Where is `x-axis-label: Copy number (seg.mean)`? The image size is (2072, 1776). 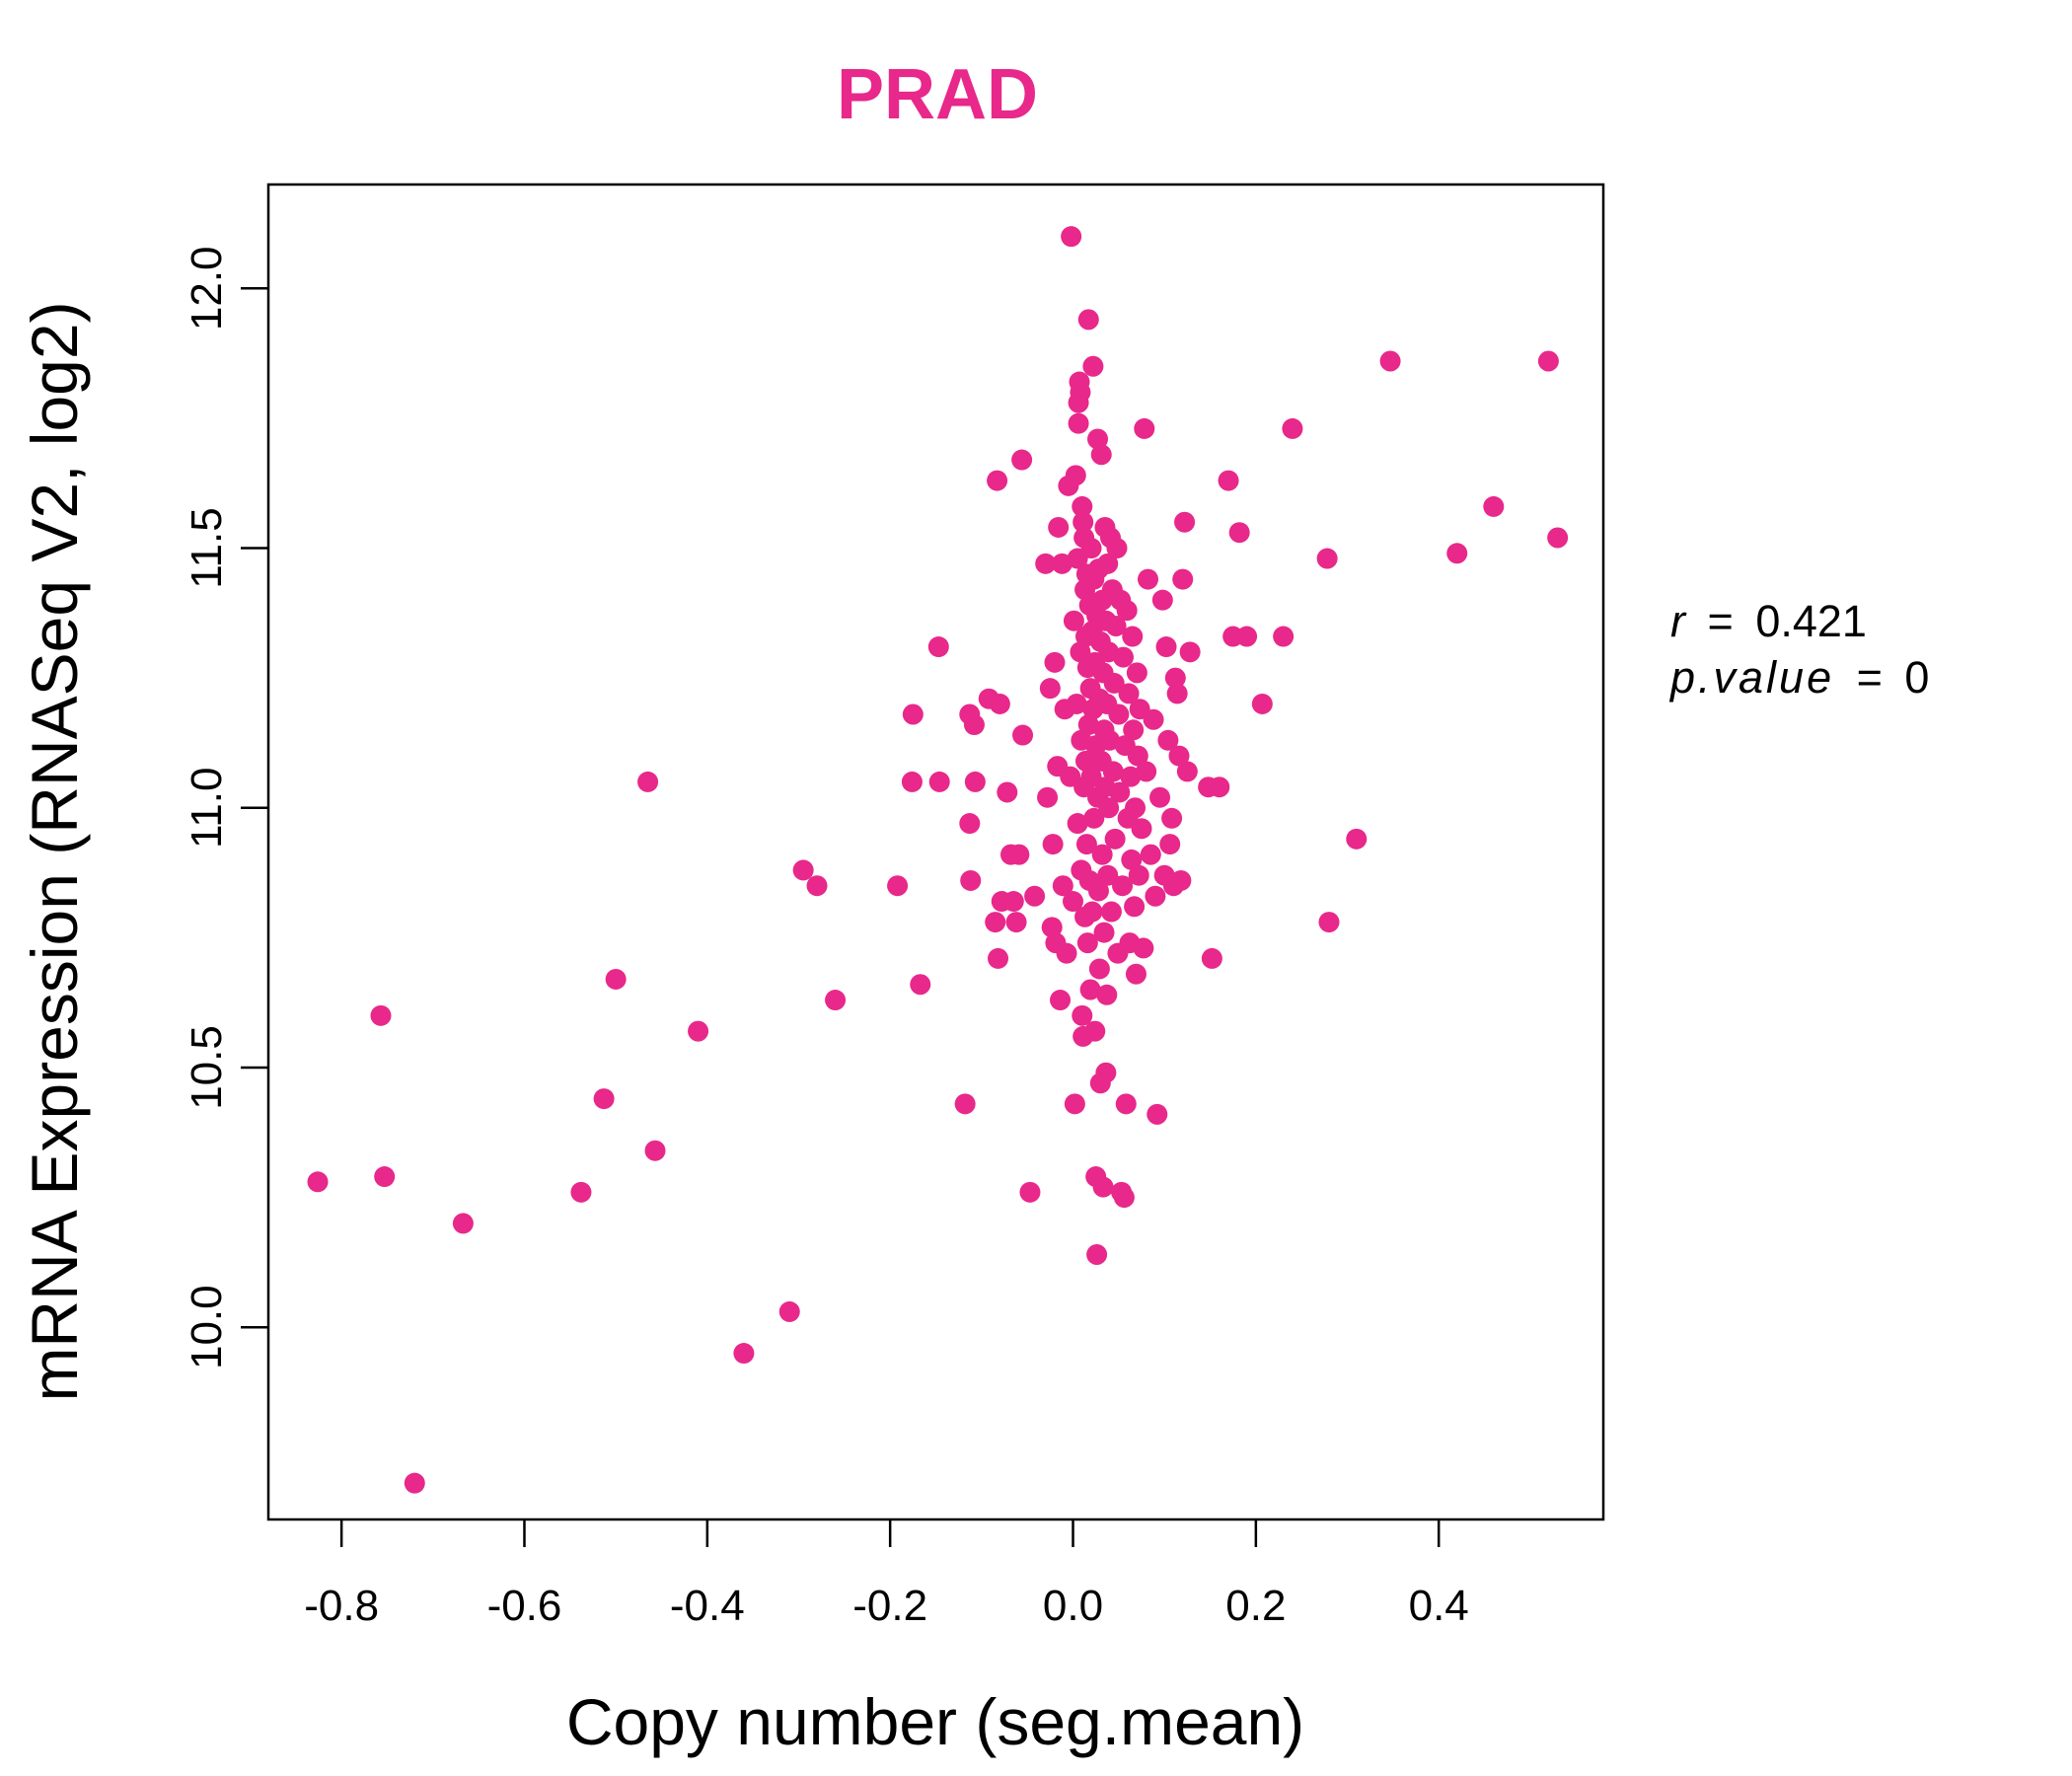 x-axis-label: Copy number (seg.mean) is located at coordinates (935, 1722).